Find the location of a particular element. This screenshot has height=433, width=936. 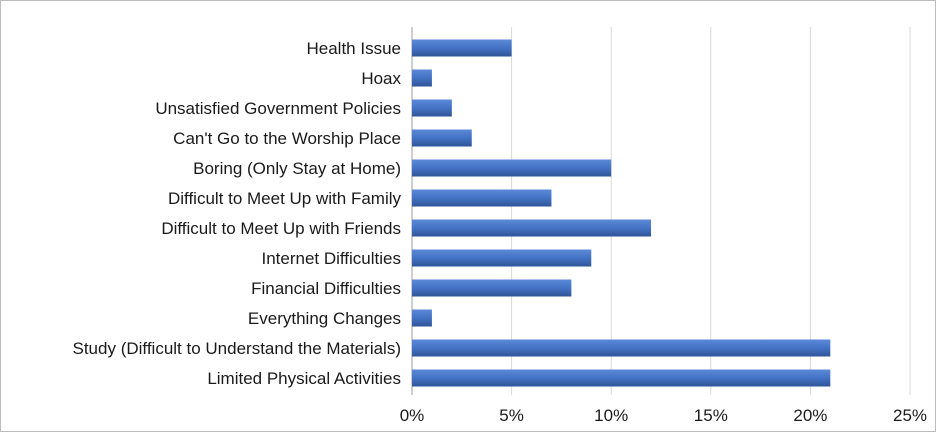

category-label: Limited Physical Activities is located at coordinates (304, 378).